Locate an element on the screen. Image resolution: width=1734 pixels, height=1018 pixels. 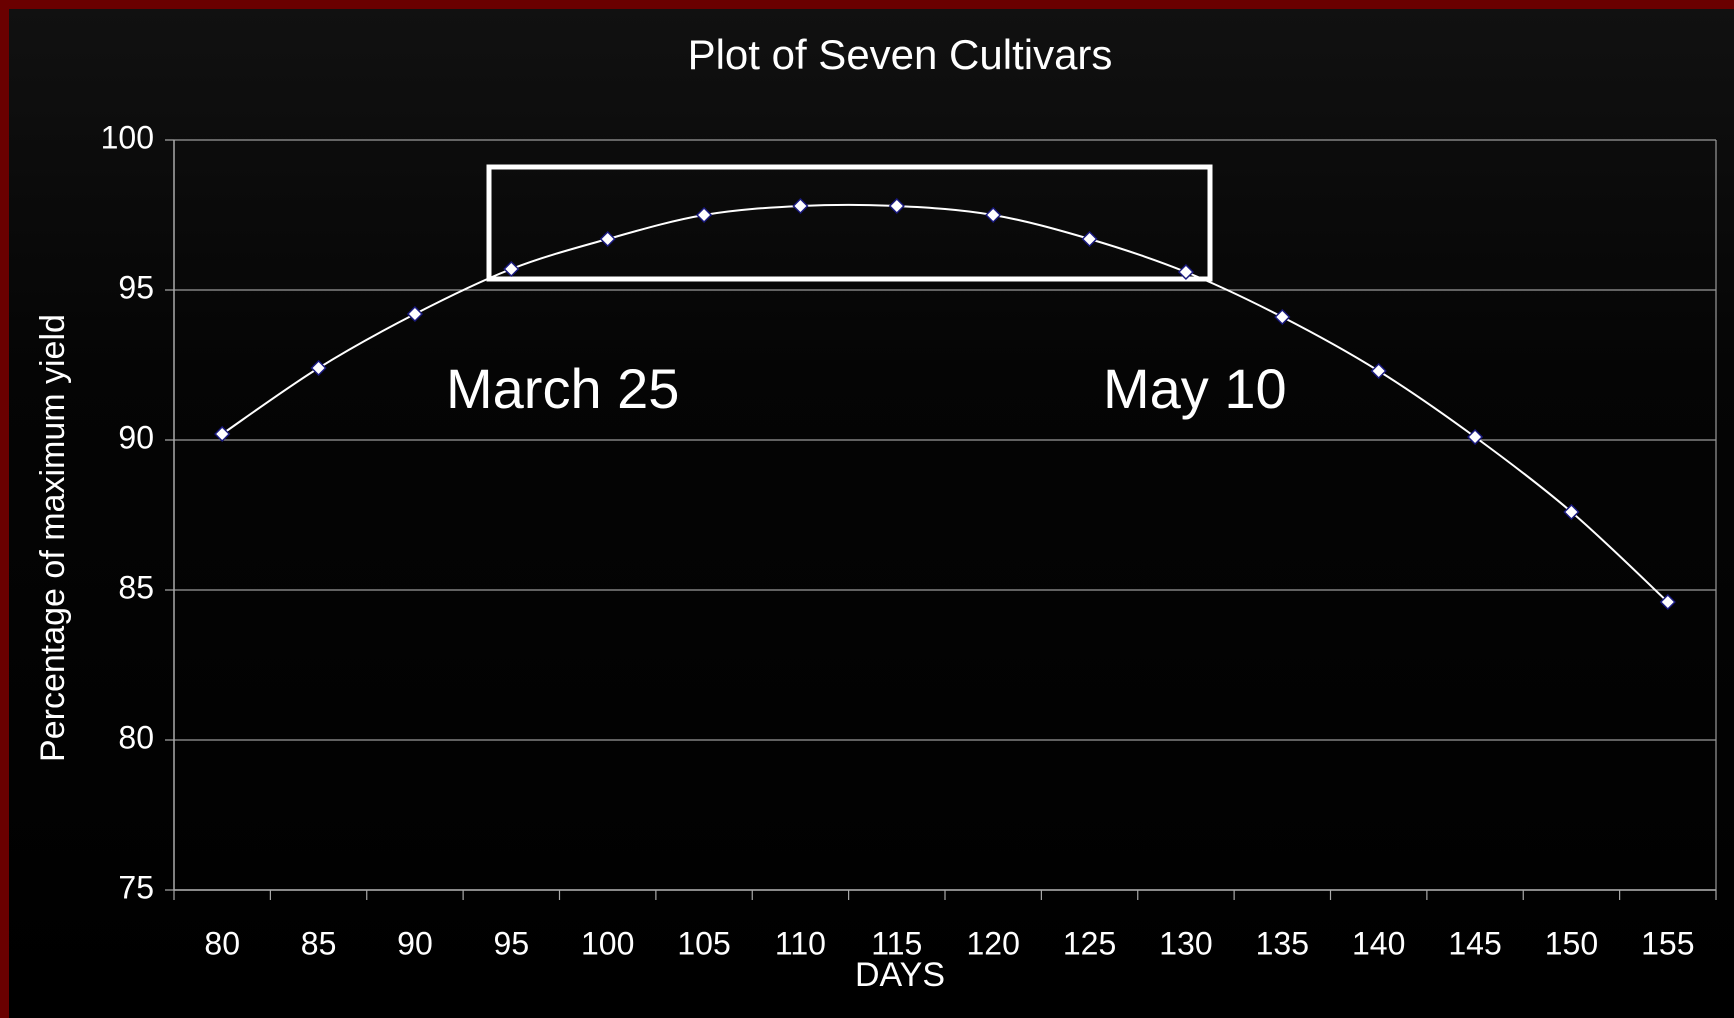
highlight-box is located at coordinates (849, 223).